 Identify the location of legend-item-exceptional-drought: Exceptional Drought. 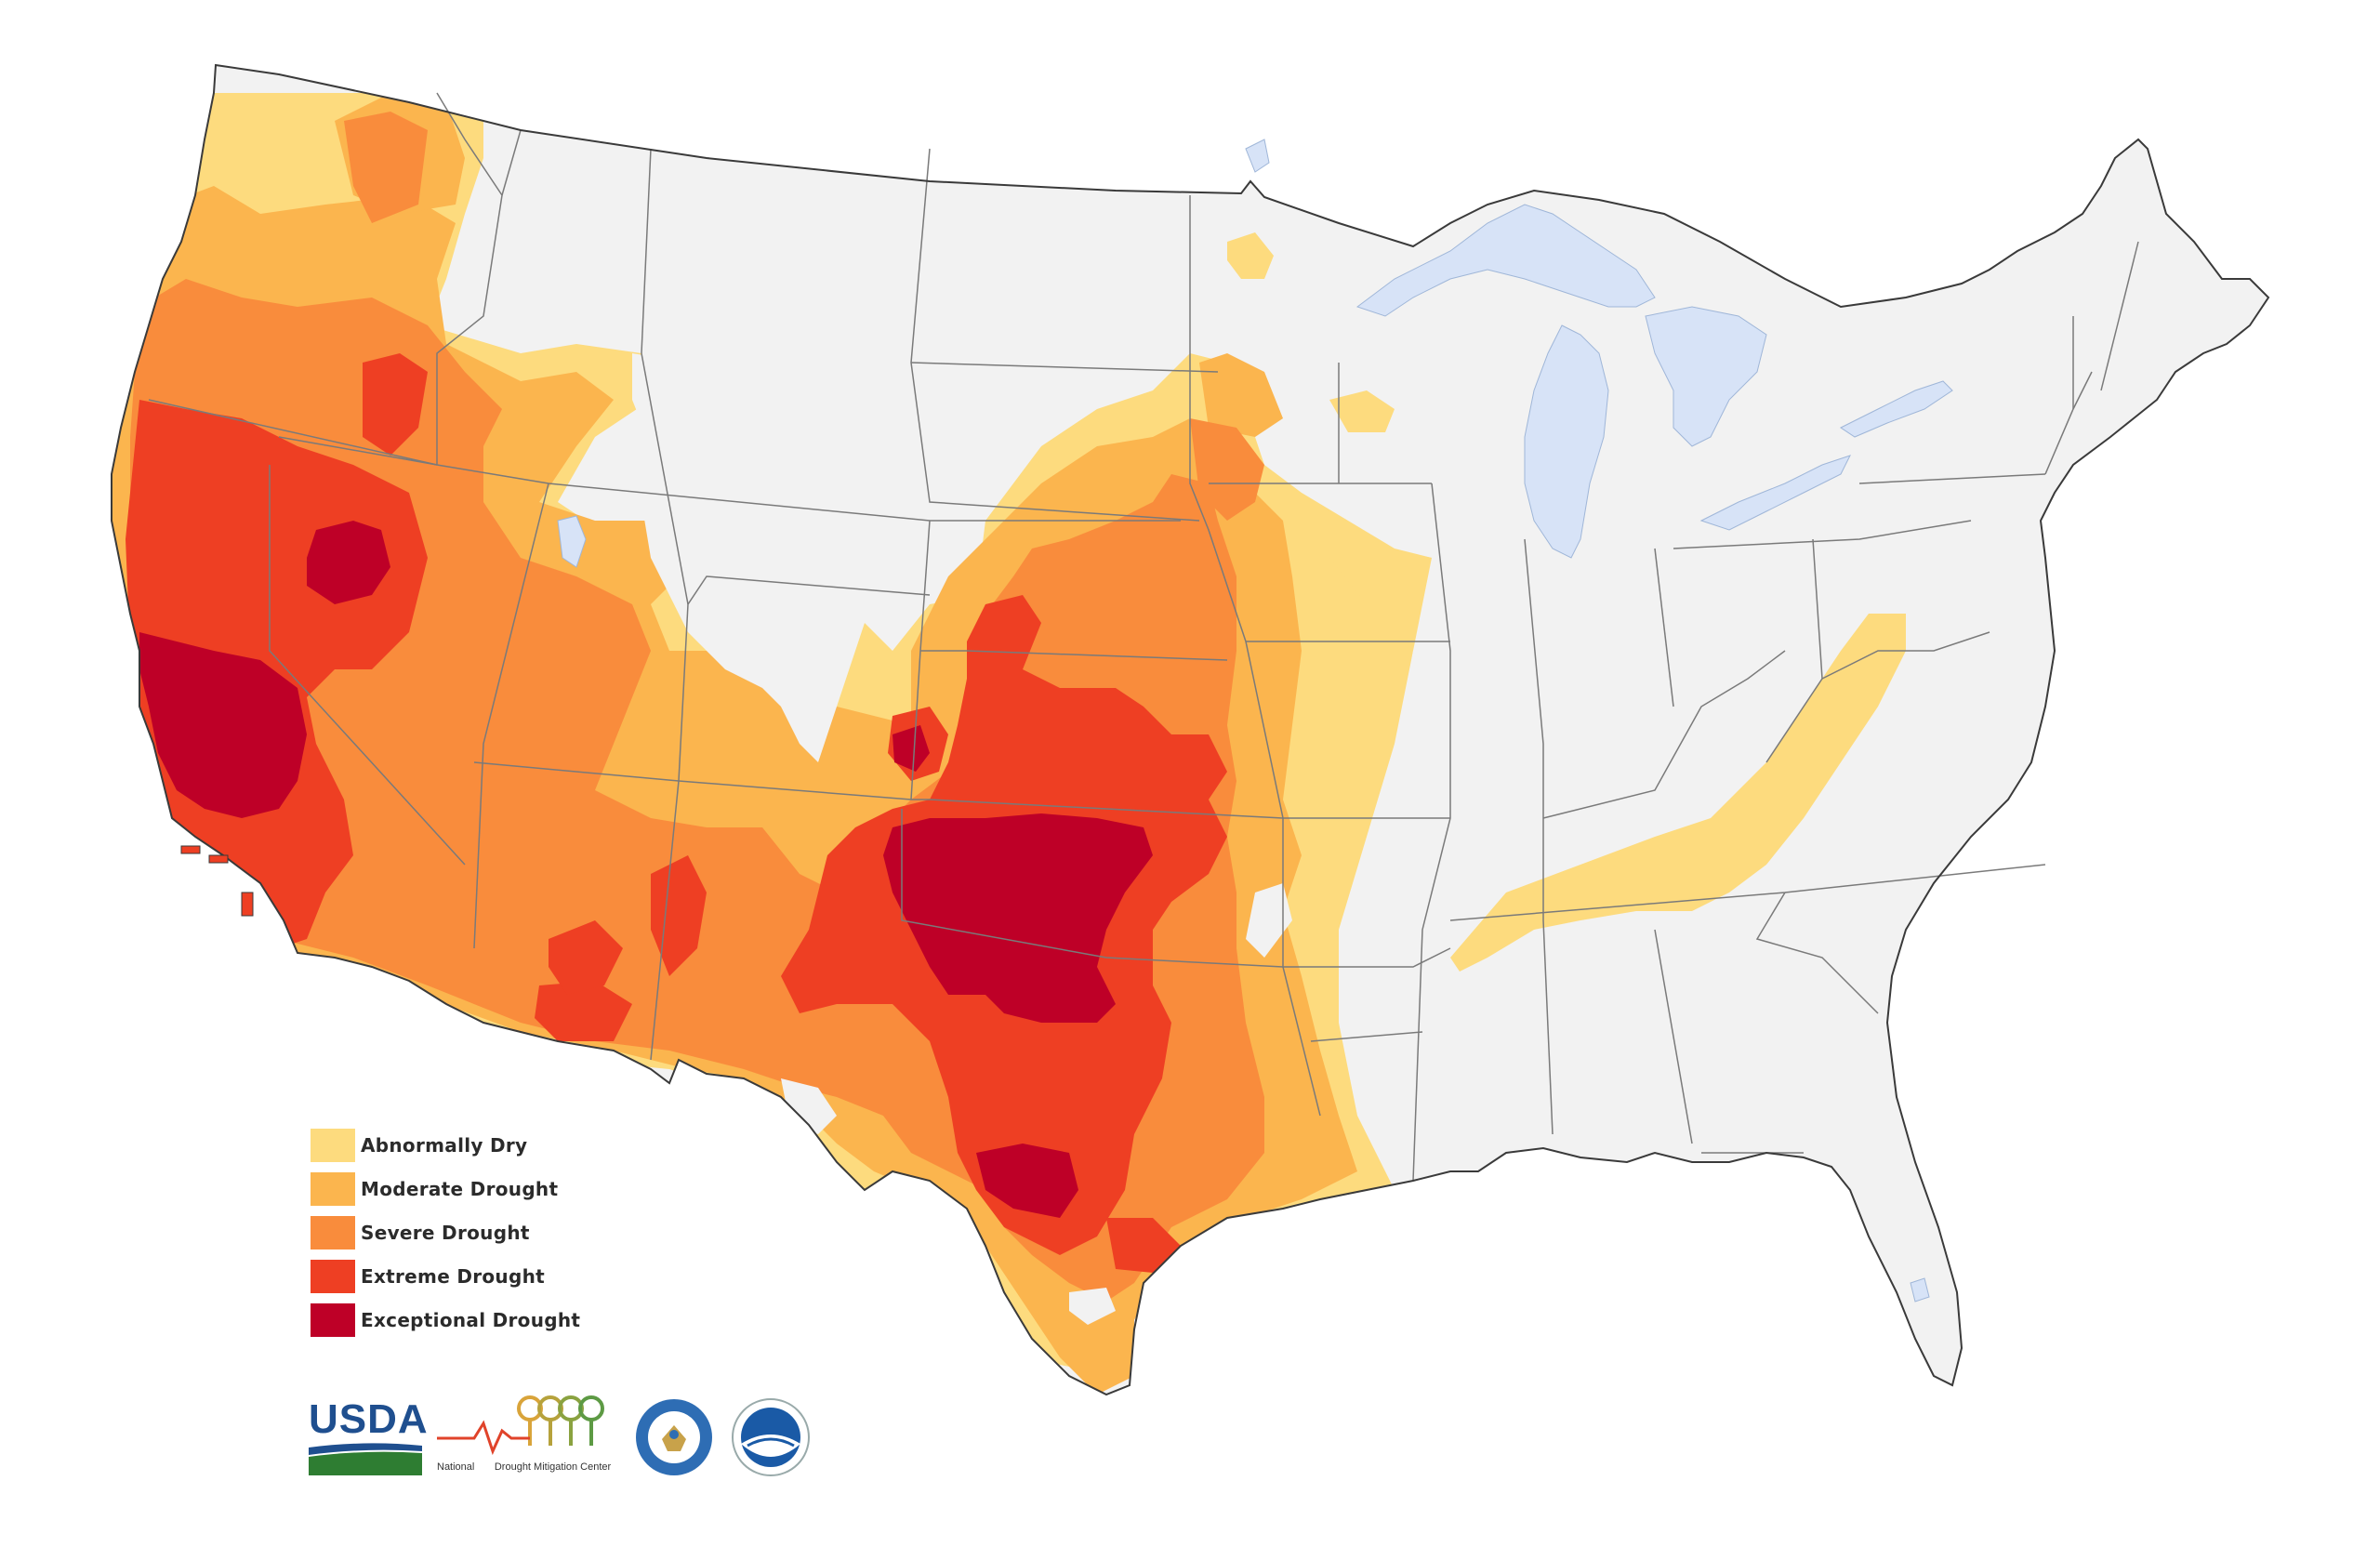
(445, 1320).